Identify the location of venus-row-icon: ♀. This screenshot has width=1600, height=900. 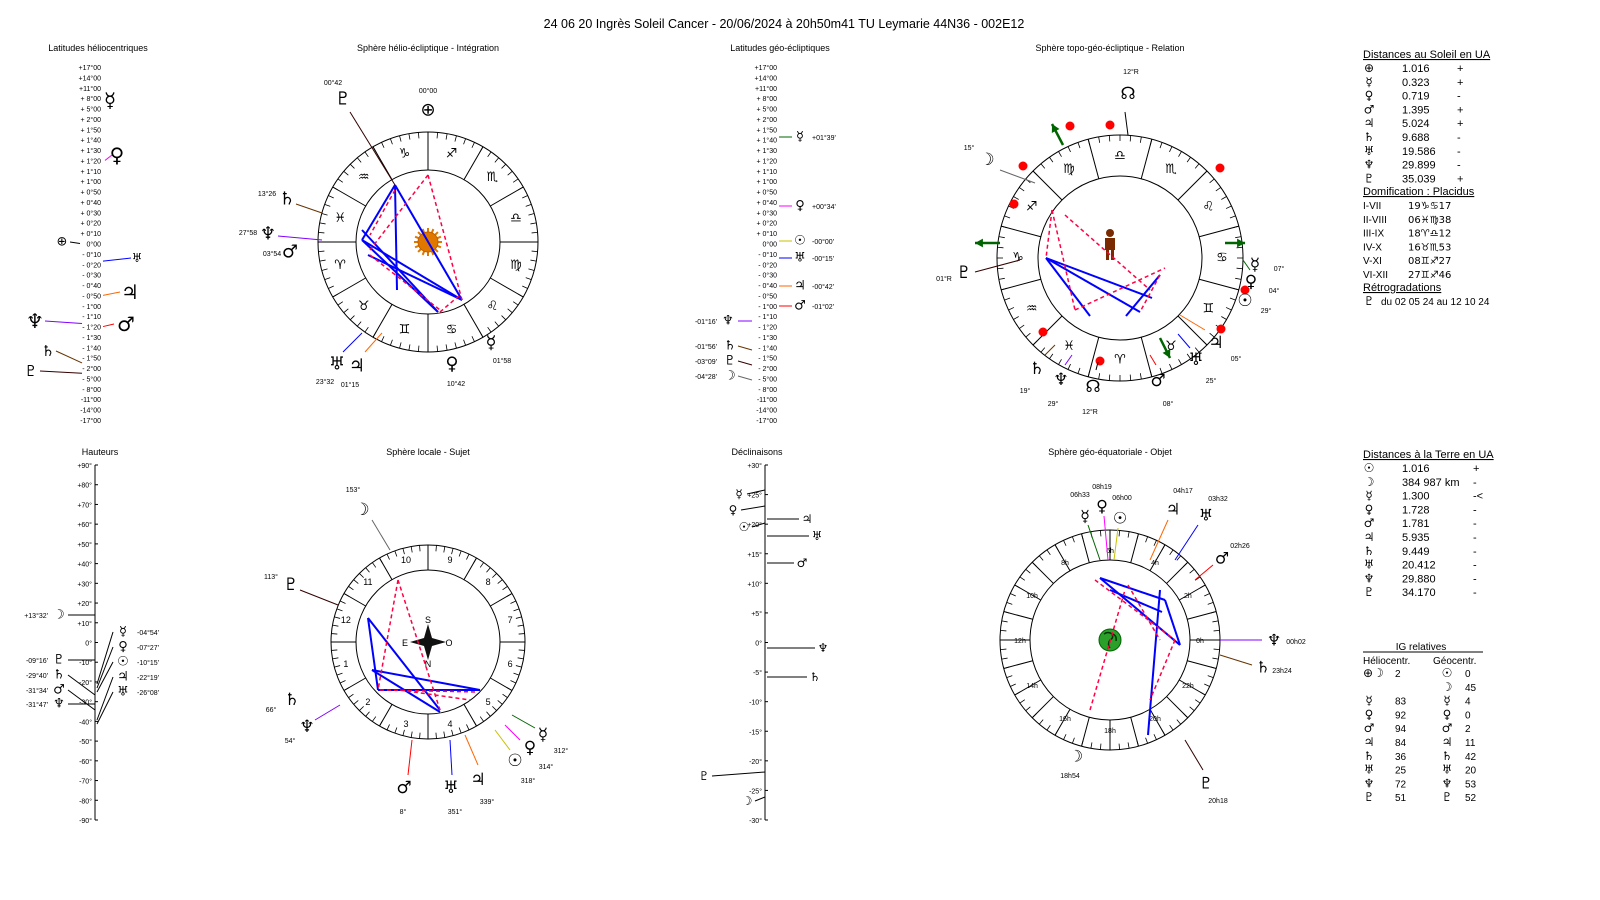
(1369, 96).